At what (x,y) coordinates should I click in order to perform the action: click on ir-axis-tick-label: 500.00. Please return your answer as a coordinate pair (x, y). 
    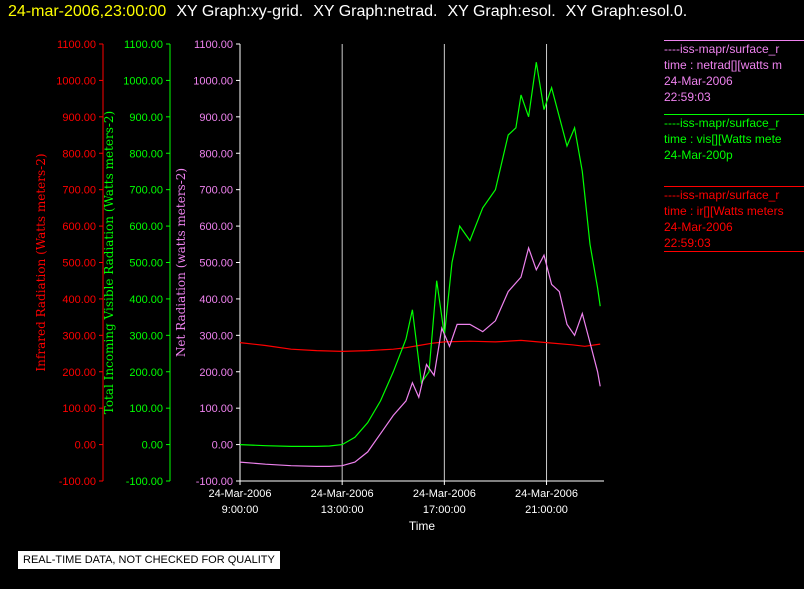
    Looking at the image, I should click on (79, 264).